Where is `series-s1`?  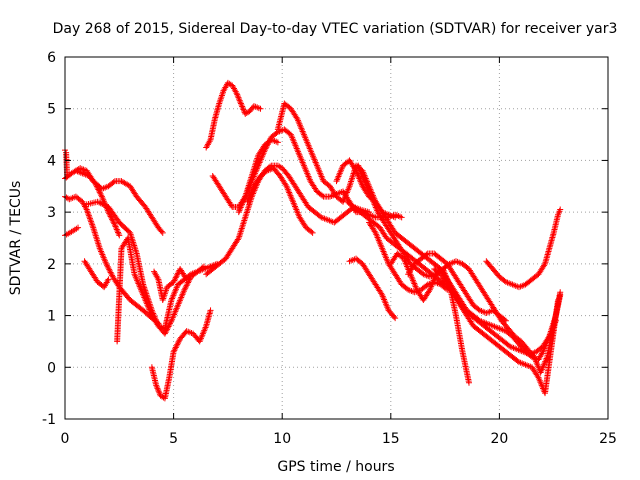 series-s1 is located at coordinates (114, 200).